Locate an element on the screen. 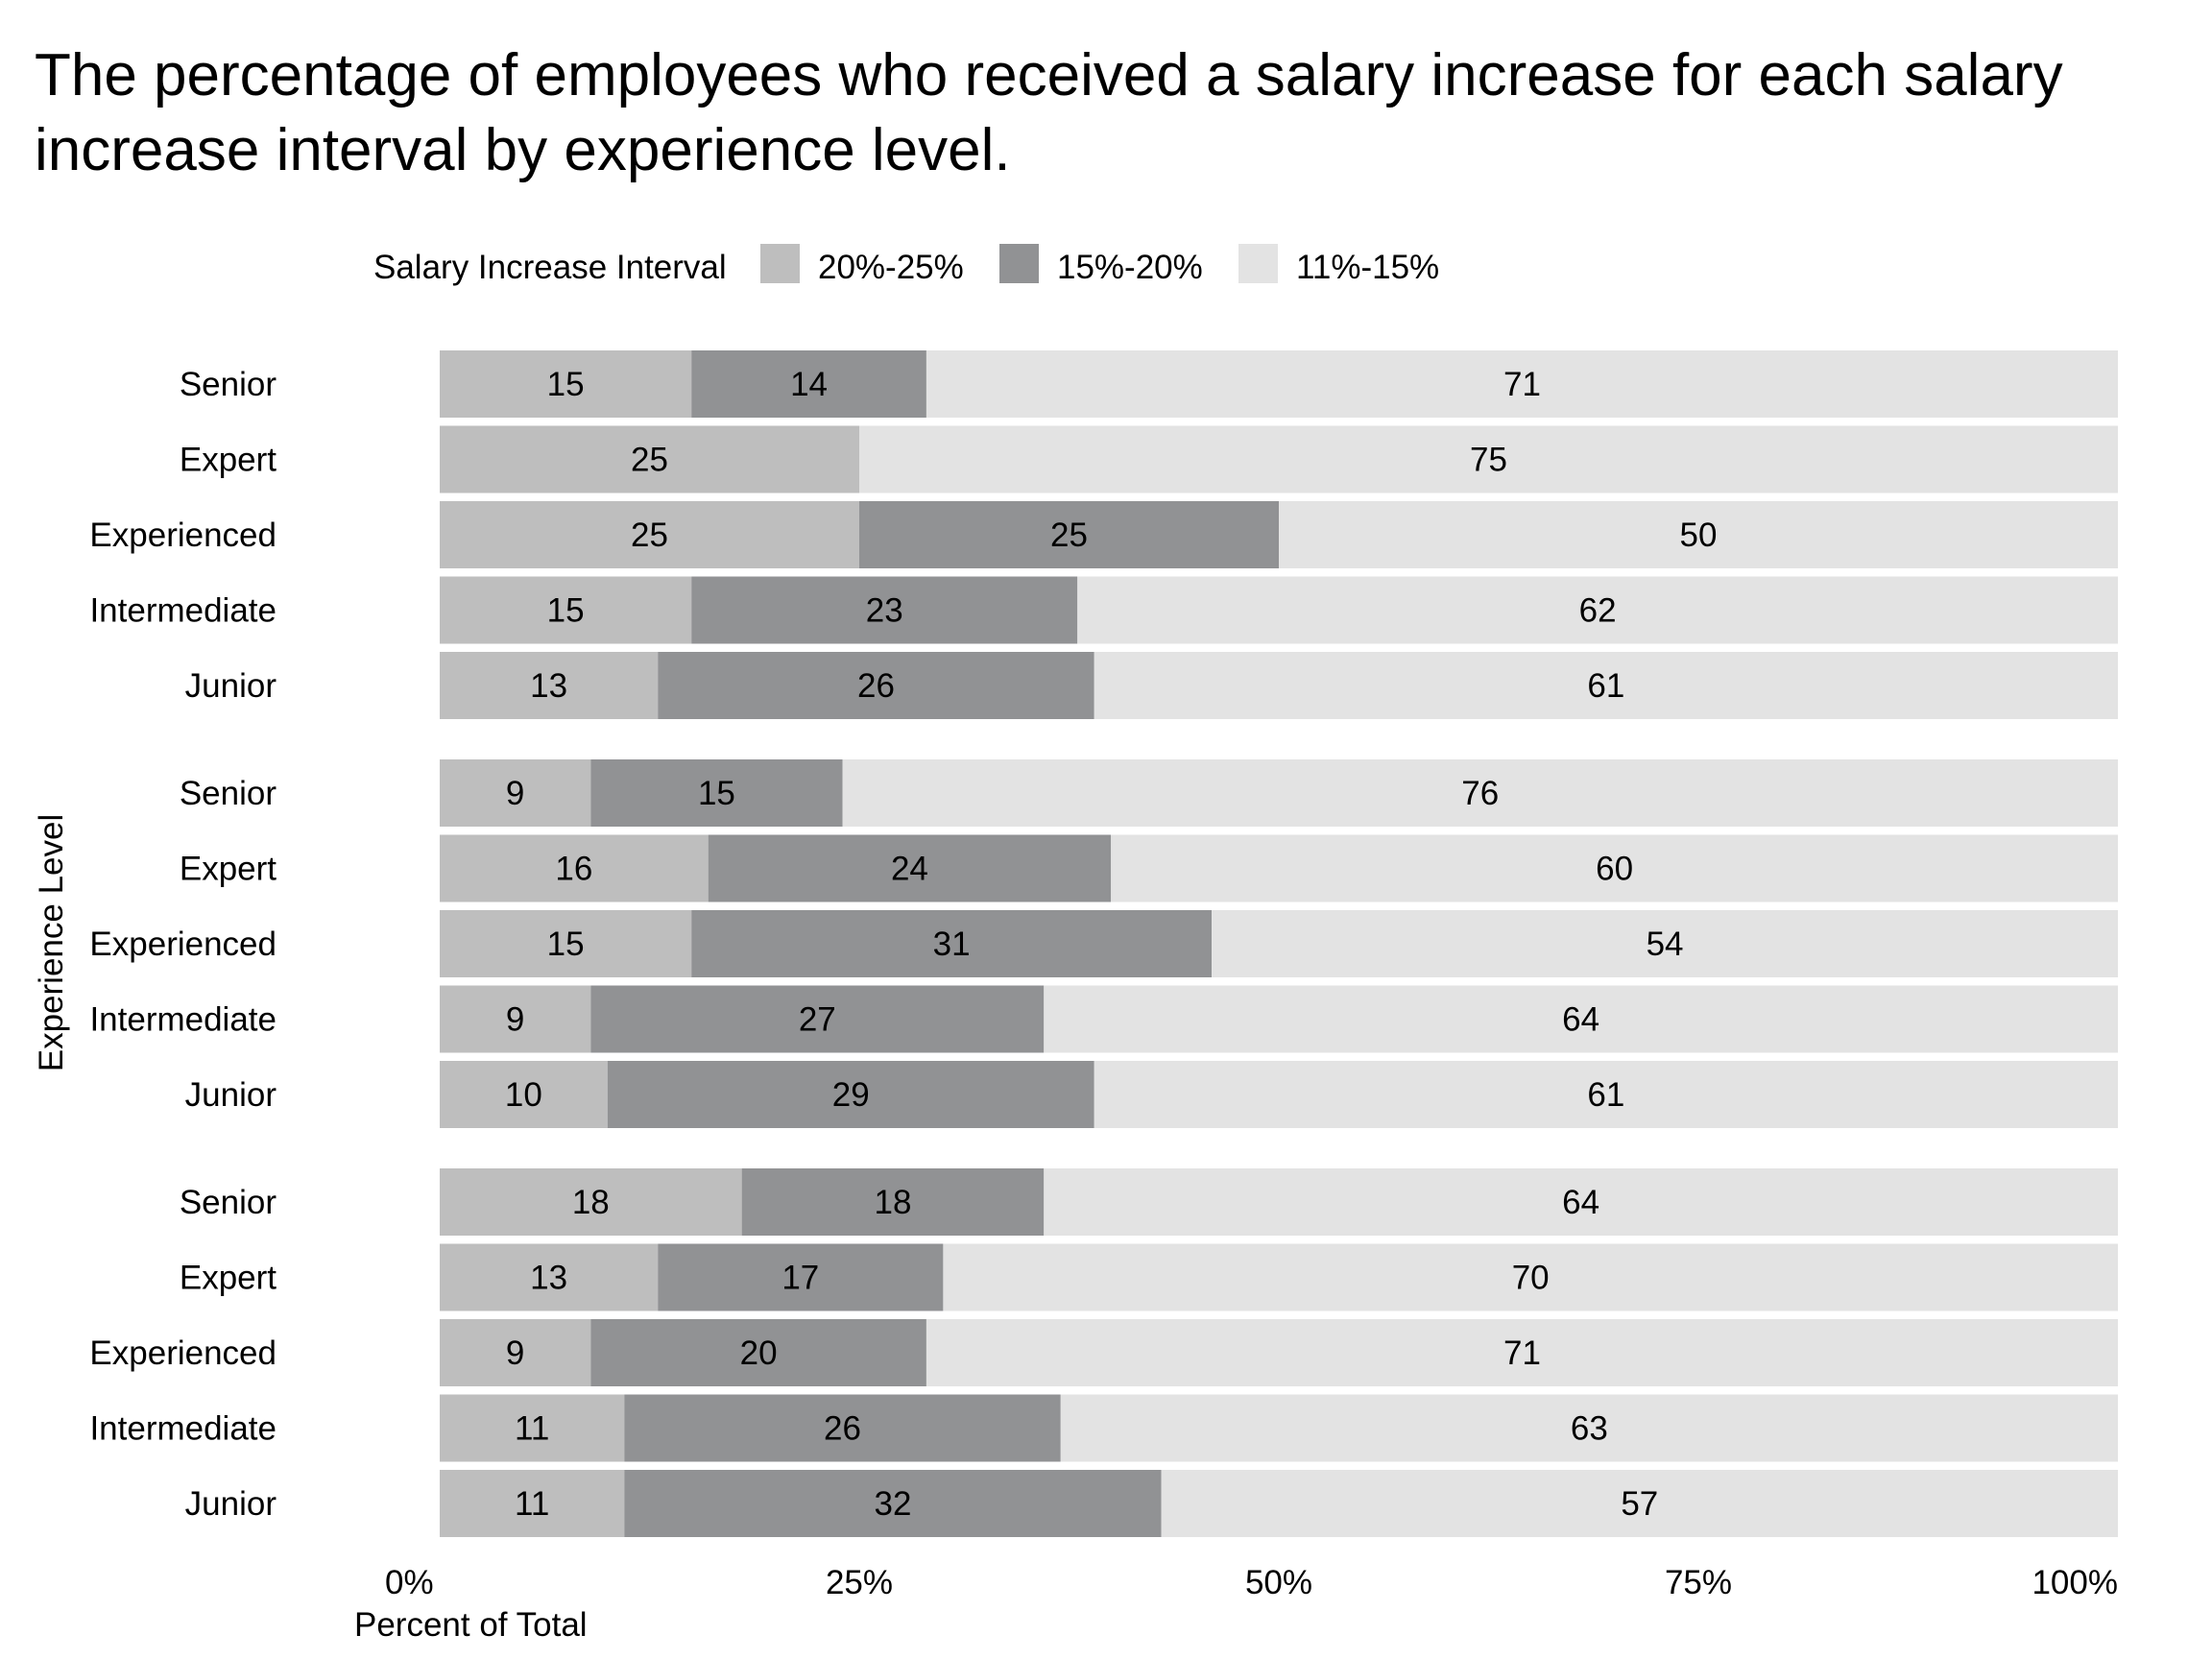  x-tick-label: 100% is located at coordinates (2075, 1582).